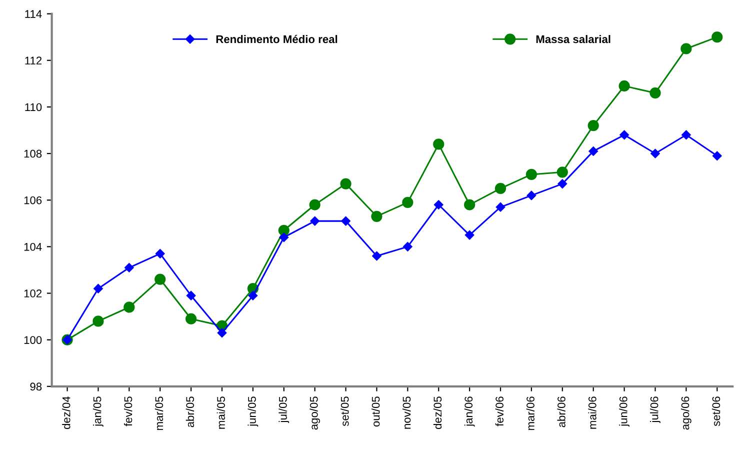  I want to click on x-tick-label: fev/06, so click(499, 411).